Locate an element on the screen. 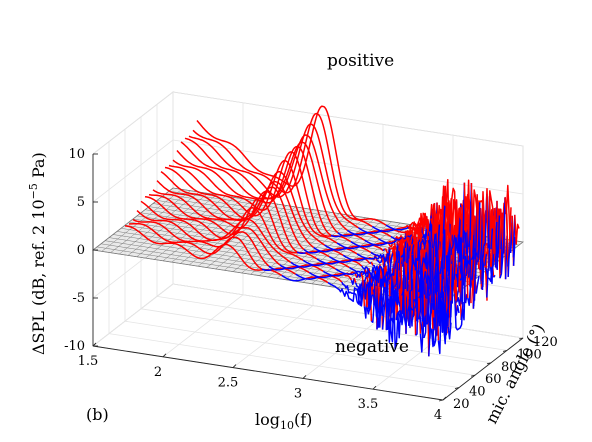 The width and height of the screenshot is (592, 442). annotation-negative: negative is located at coordinates (372, 347).